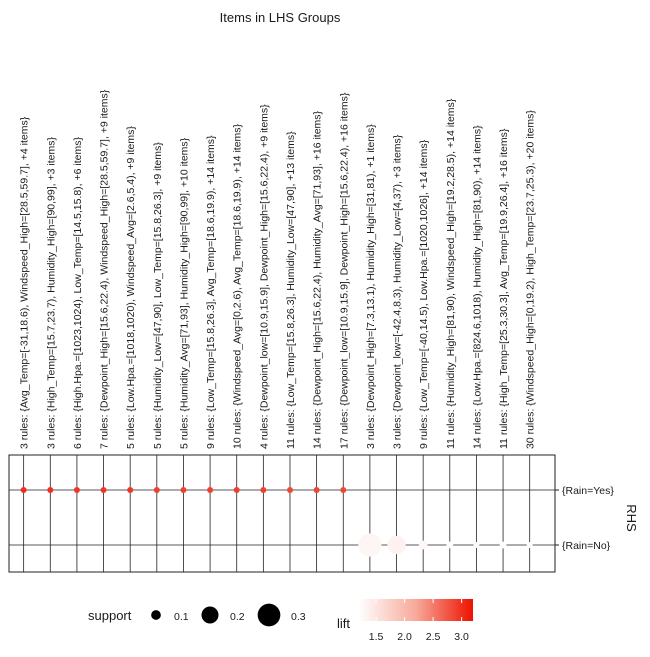 Image resolution: width=650 pixels, height=657 pixels. Describe the element at coordinates (197, 615) in the screenshot. I see `support-legend: support 0.1 0.2 0.3` at that location.